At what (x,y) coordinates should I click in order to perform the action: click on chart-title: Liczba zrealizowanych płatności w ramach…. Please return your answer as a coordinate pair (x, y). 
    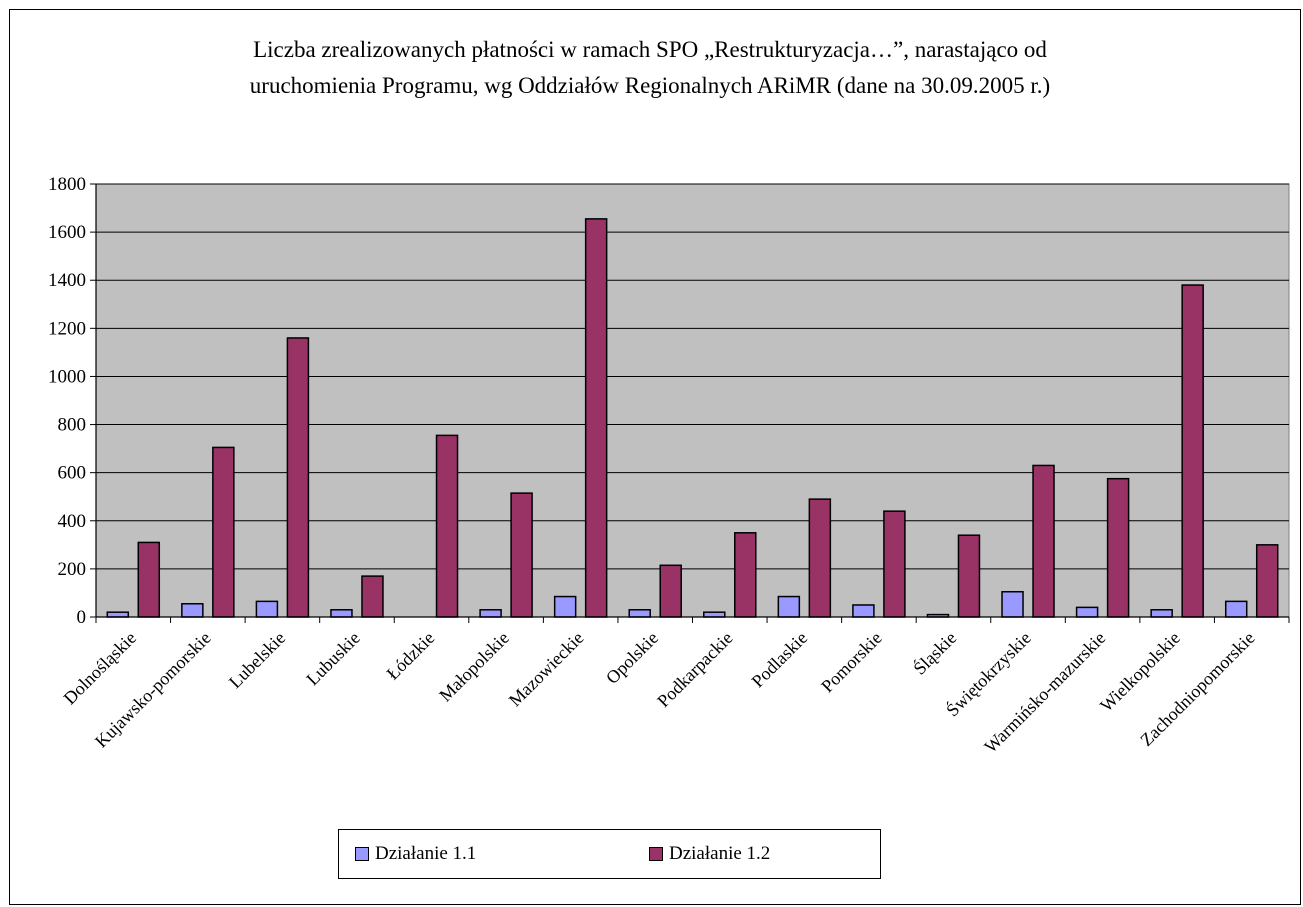
    Looking at the image, I should click on (650, 68).